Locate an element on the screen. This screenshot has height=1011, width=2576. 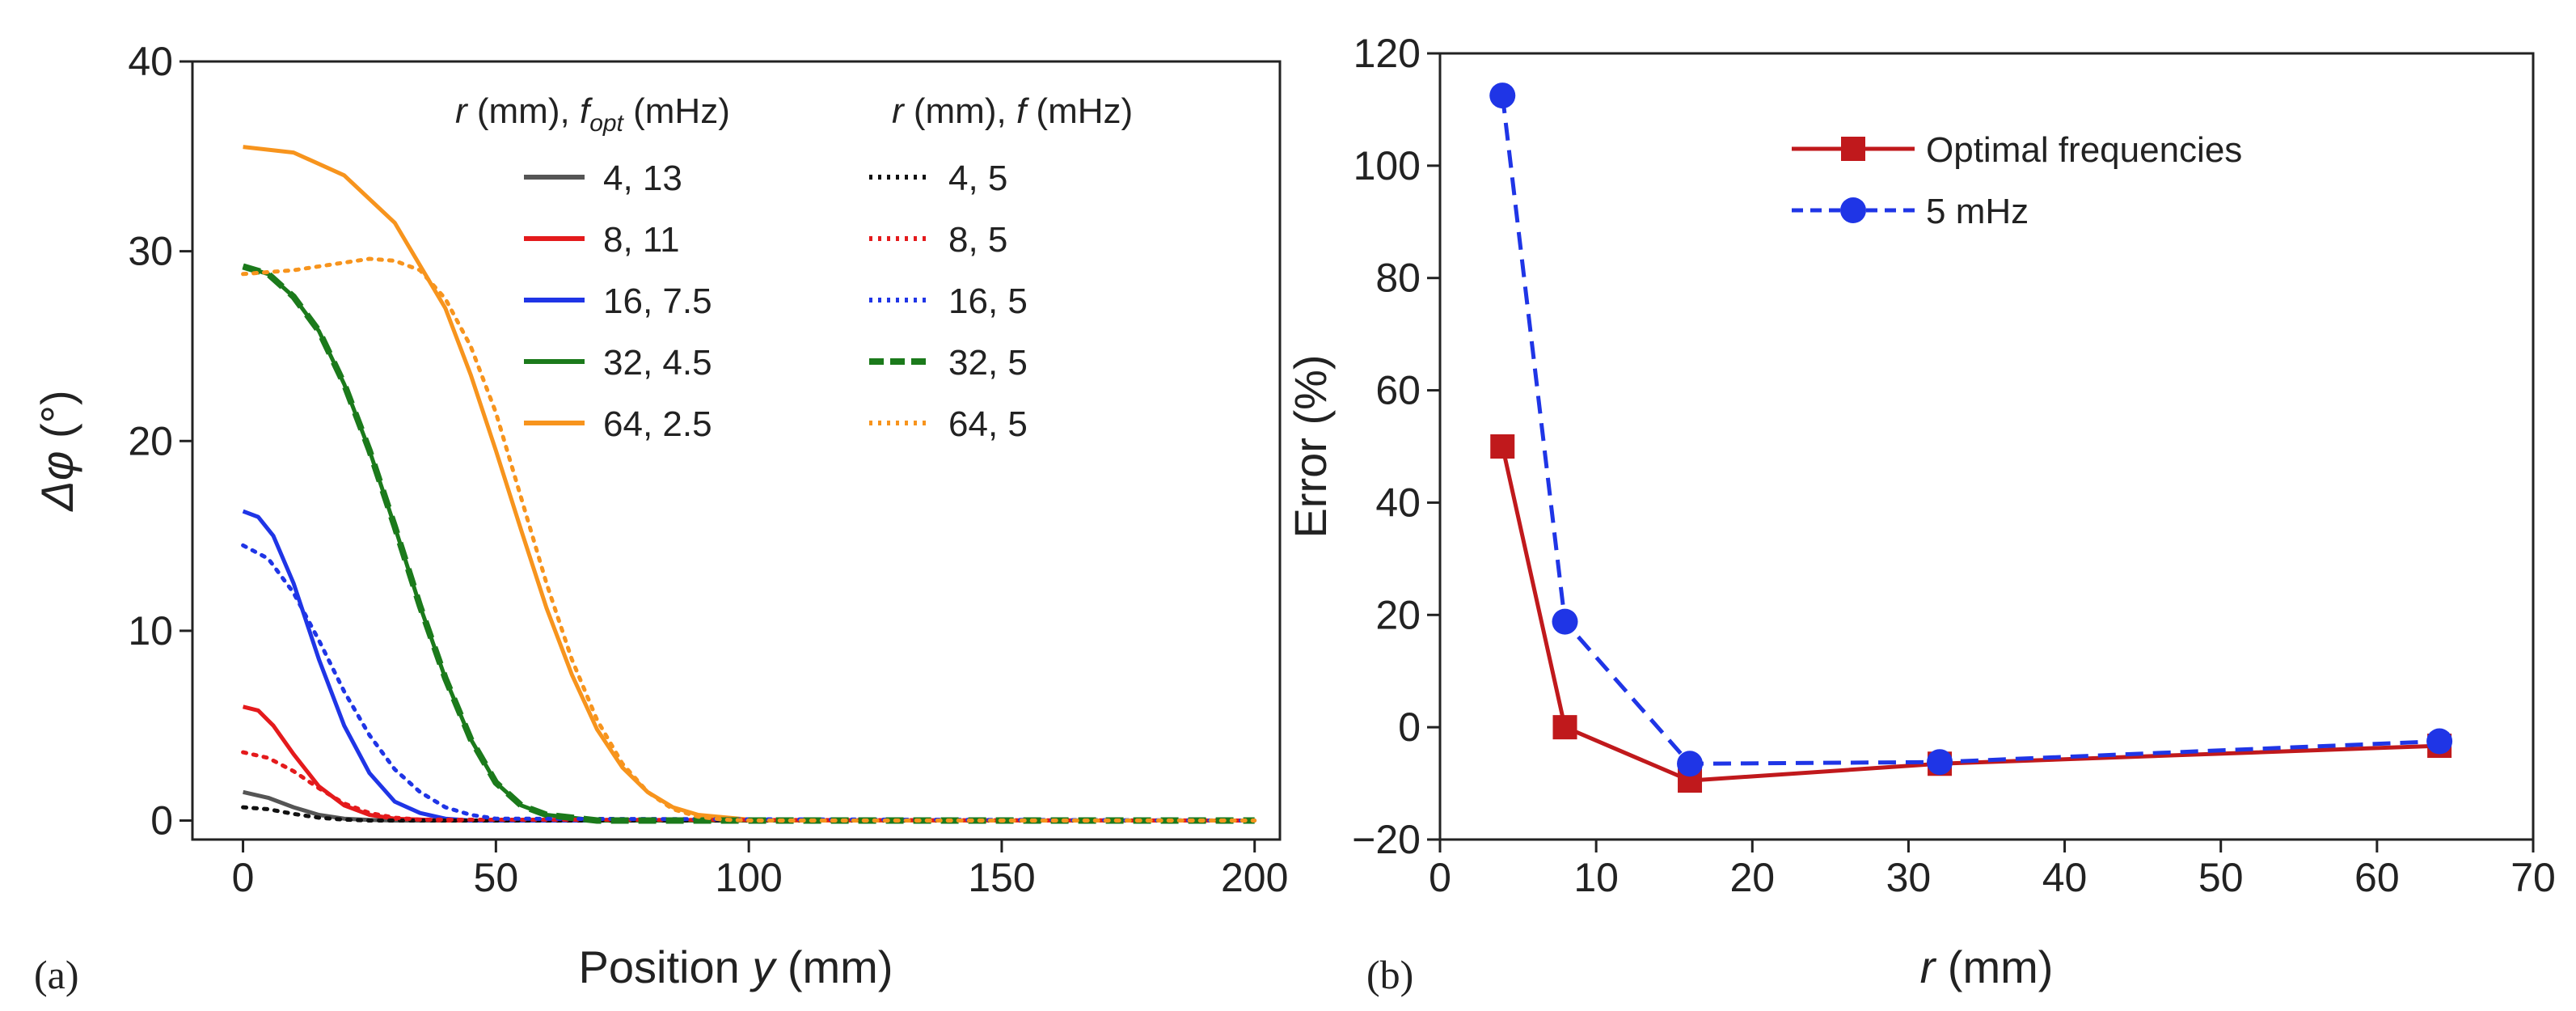
panel-b-legend: Optimal frequencies 5 mHz is located at coordinates (2017, 180).